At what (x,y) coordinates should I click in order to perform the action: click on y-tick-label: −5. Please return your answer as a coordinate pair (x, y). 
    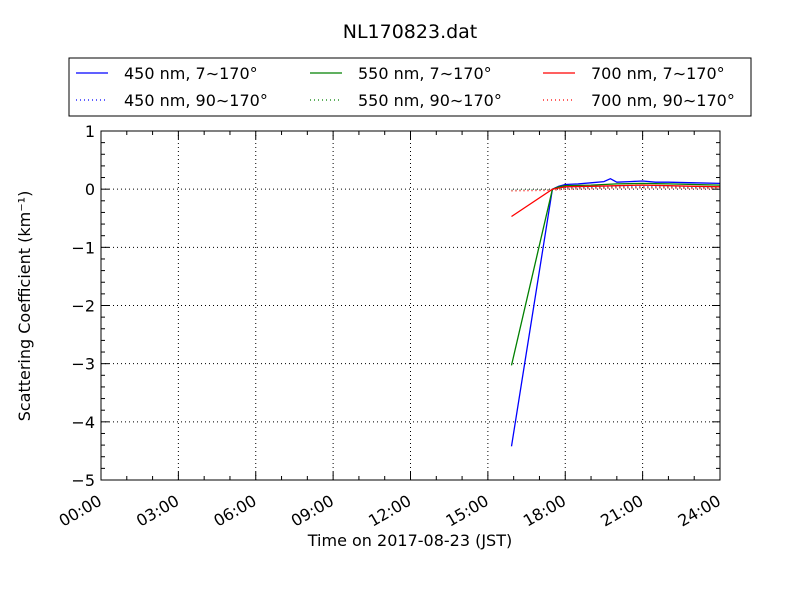
    Looking at the image, I should click on (83, 480).